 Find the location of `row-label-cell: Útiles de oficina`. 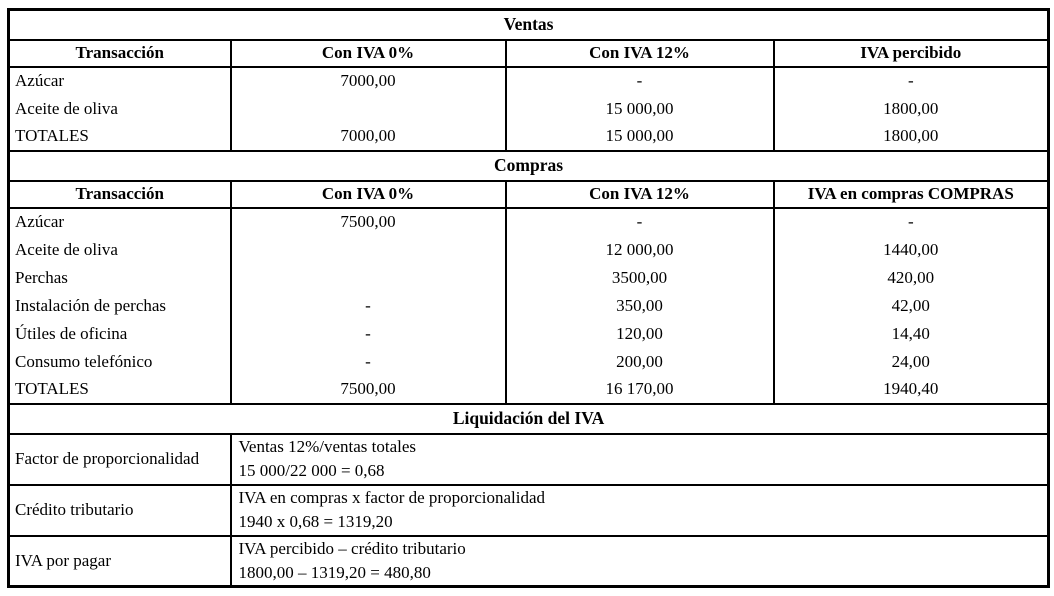

row-label-cell: Útiles de oficina is located at coordinates (119, 333).